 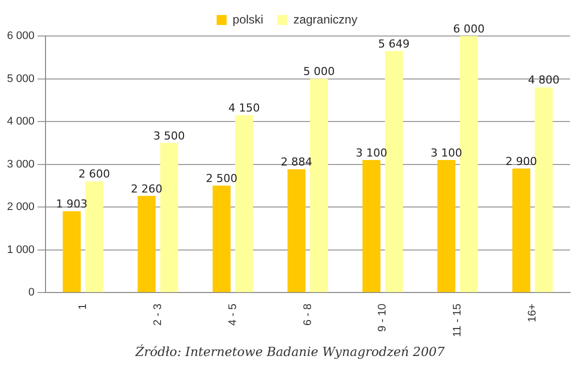 I want to click on x-tick-label: 11 - 15, so click(x=458, y=321).